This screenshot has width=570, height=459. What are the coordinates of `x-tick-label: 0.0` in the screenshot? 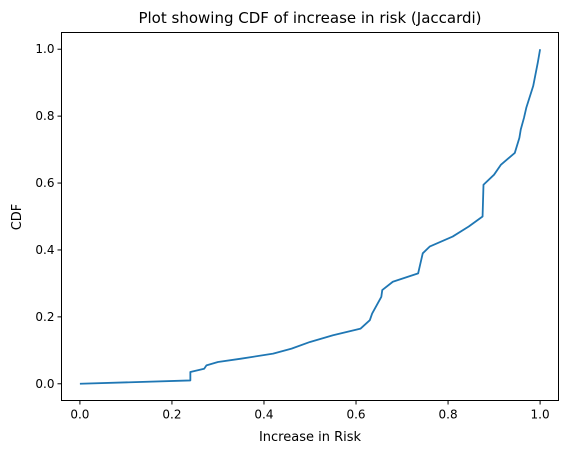 It's located at (79, 415).